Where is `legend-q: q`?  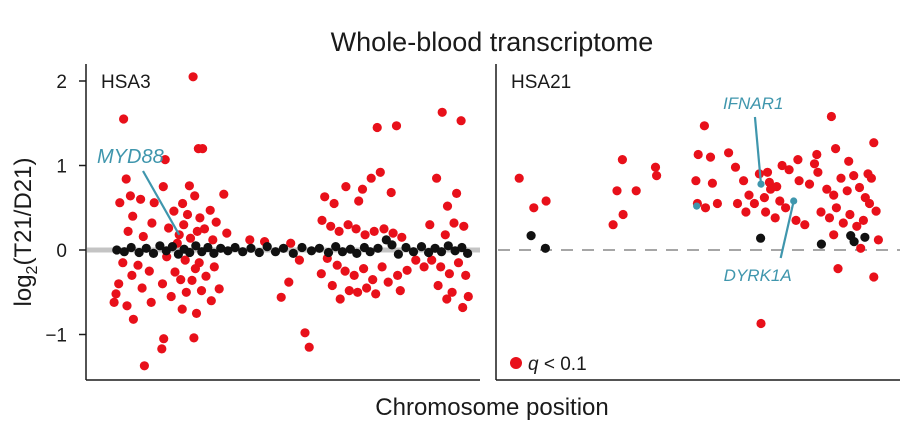
legend-q: q is located at coordinates (533, 364).